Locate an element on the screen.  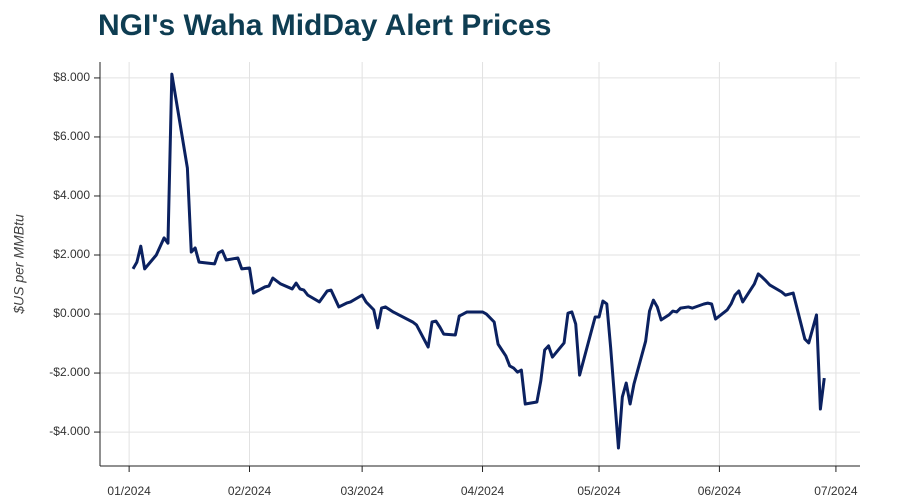
y-tick-label: $6.000 is located at coordinates (71, 136).